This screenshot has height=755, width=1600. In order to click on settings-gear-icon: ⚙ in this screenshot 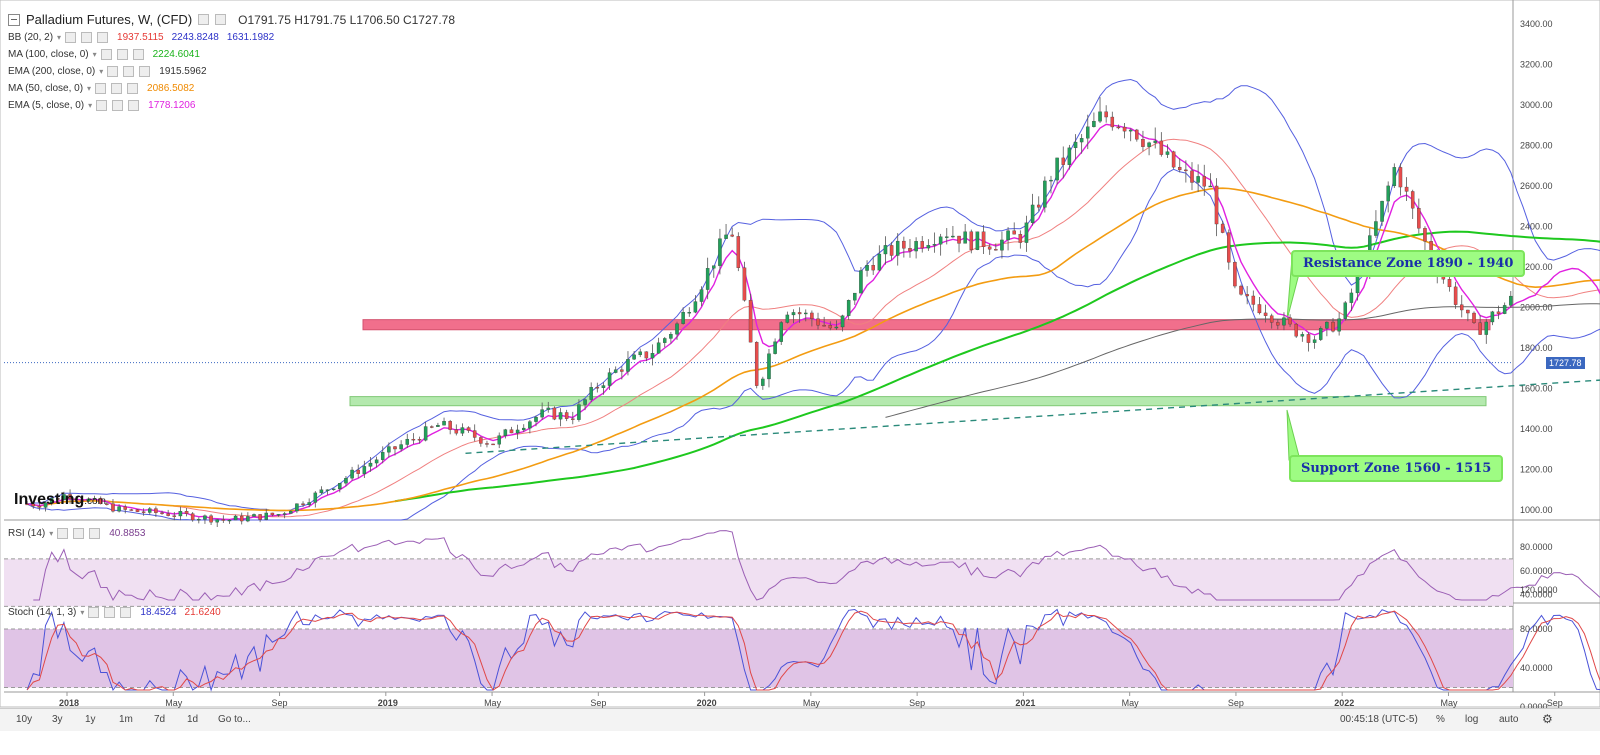, I will do `click(1547, 719)`.